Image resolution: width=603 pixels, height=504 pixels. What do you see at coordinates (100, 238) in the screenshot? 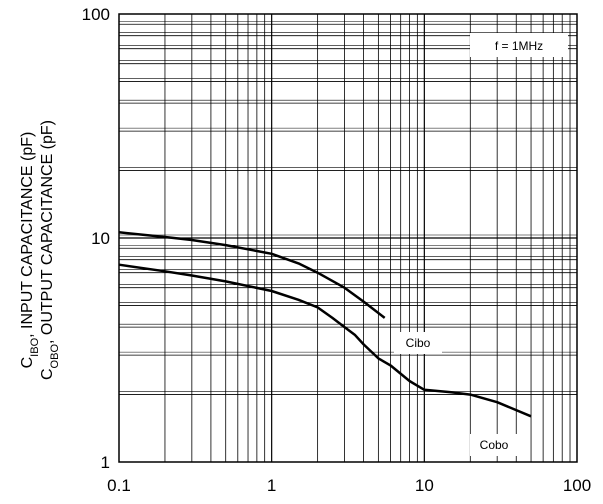
I see `y-tick-label: 10` at bounding box center [100, 238].